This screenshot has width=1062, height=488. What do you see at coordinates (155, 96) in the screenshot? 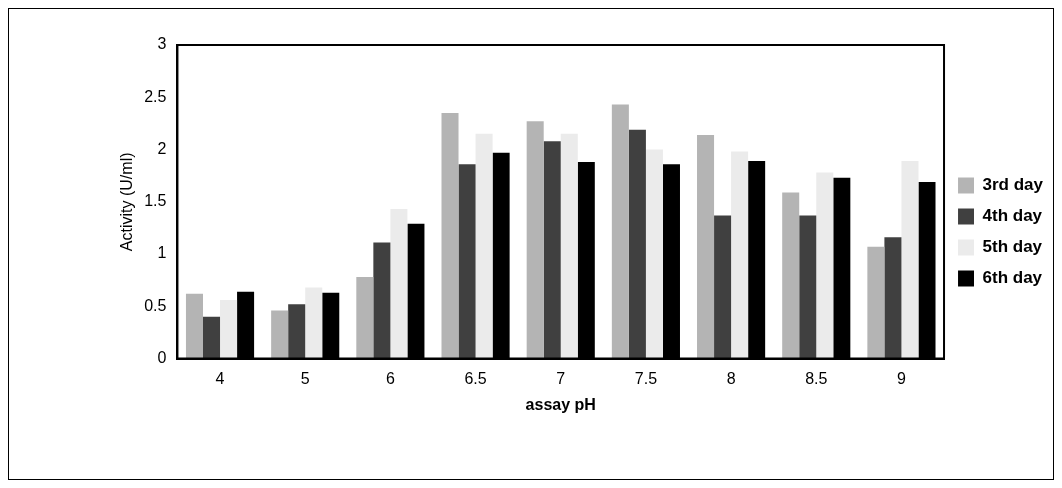
I see `y-tick-label: 2.5` at bounding box center [155, 96].